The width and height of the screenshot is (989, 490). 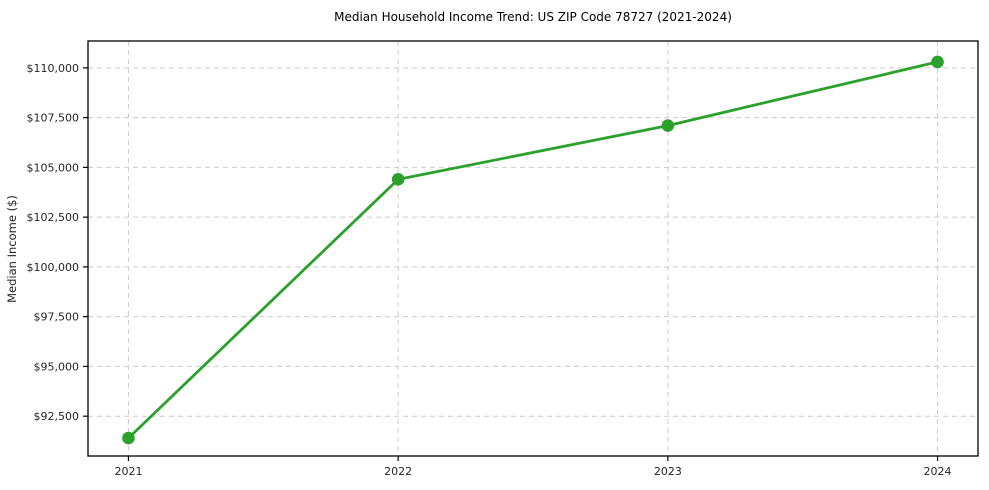 What do you see at coordinates (937, 62) in the screenshot?
I see `data-point-2024` at bounding box center [937, 62].